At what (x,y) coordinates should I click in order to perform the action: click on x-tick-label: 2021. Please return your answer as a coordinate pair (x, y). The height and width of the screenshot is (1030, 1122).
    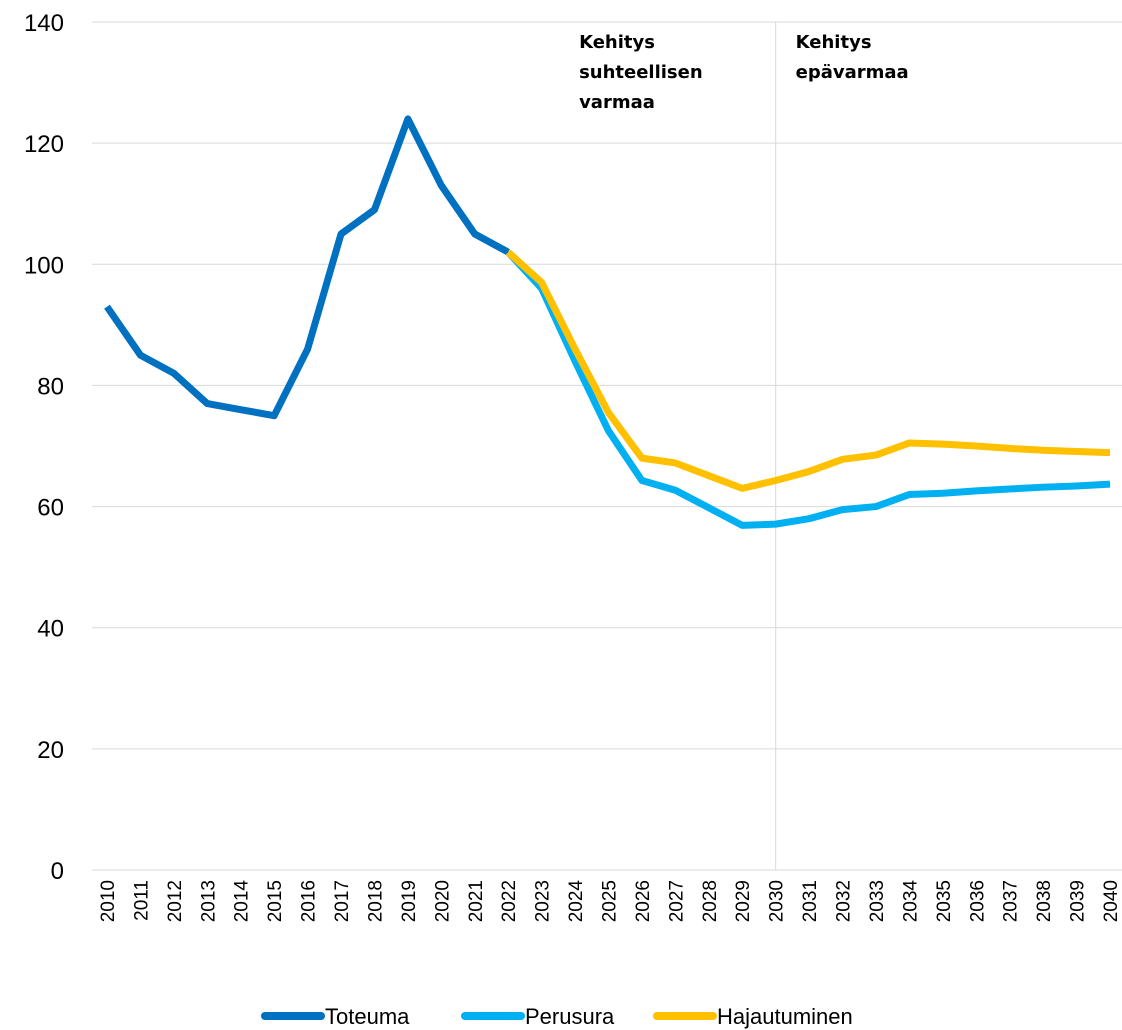
    Looking at the image, I should click on (476, 901).